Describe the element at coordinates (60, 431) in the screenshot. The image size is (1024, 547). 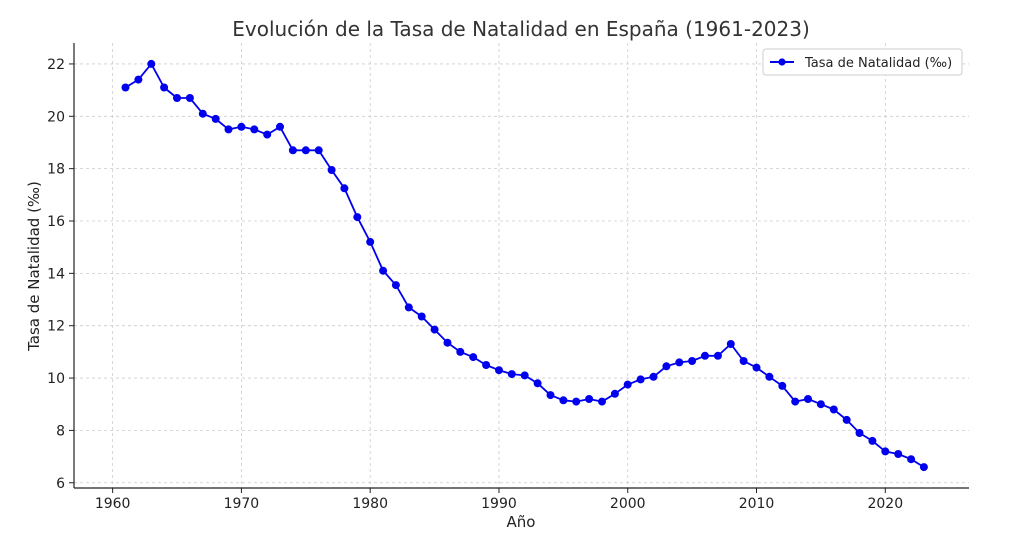
I see `y-tick-label: 8` at that location.